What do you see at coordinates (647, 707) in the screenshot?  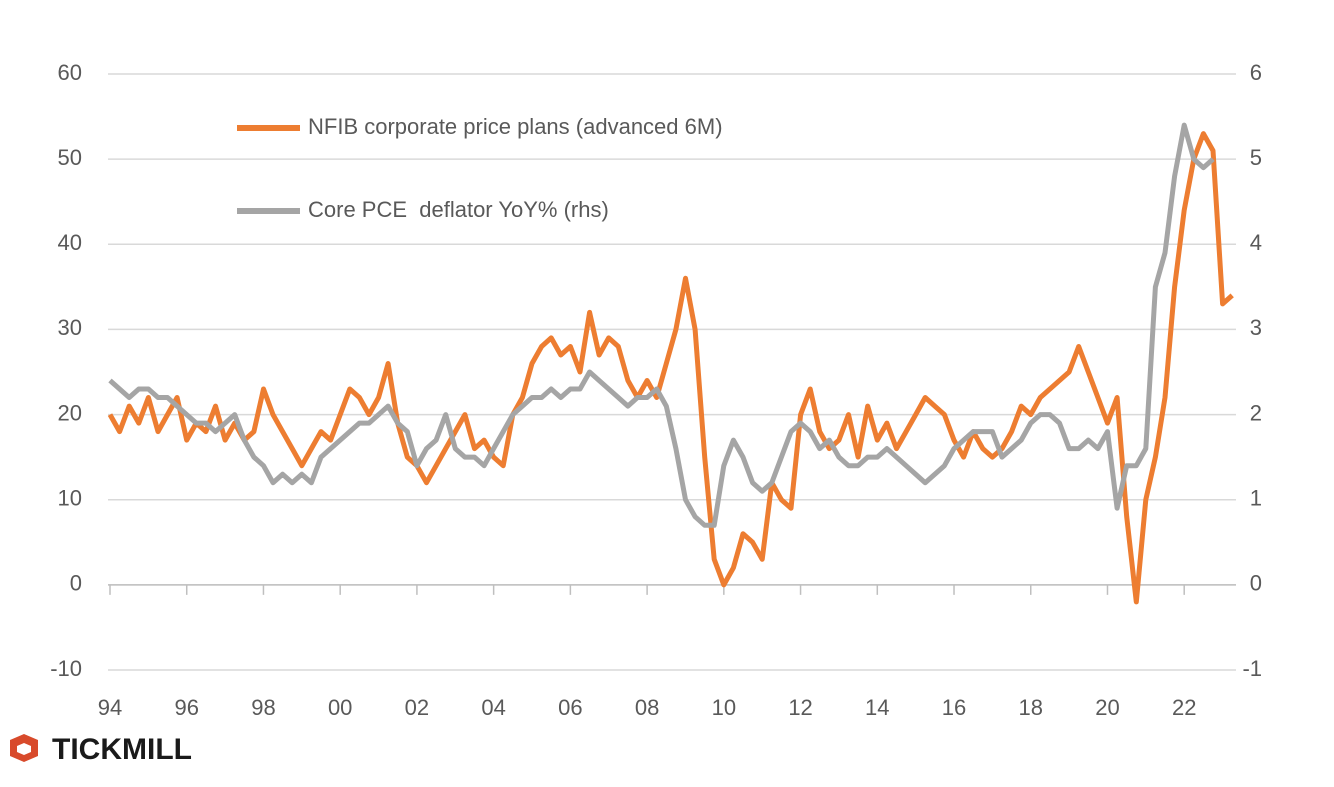 I see `x-tick-label: 08` at bounding box center [647, 707].